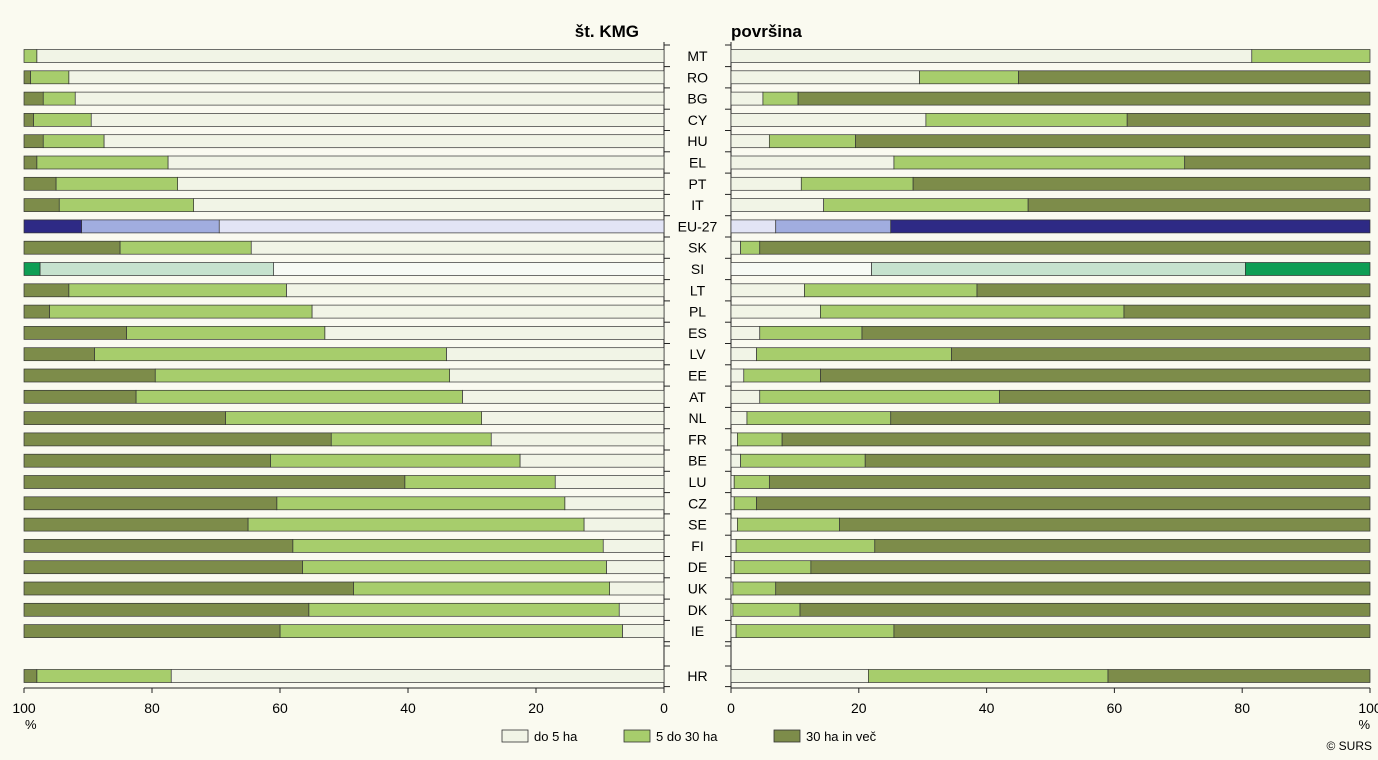 The image size is (1378, 760). Describe the element at coordinates (766, 609) in the screenshot. I see `area-bar-dk-medium` at that location.